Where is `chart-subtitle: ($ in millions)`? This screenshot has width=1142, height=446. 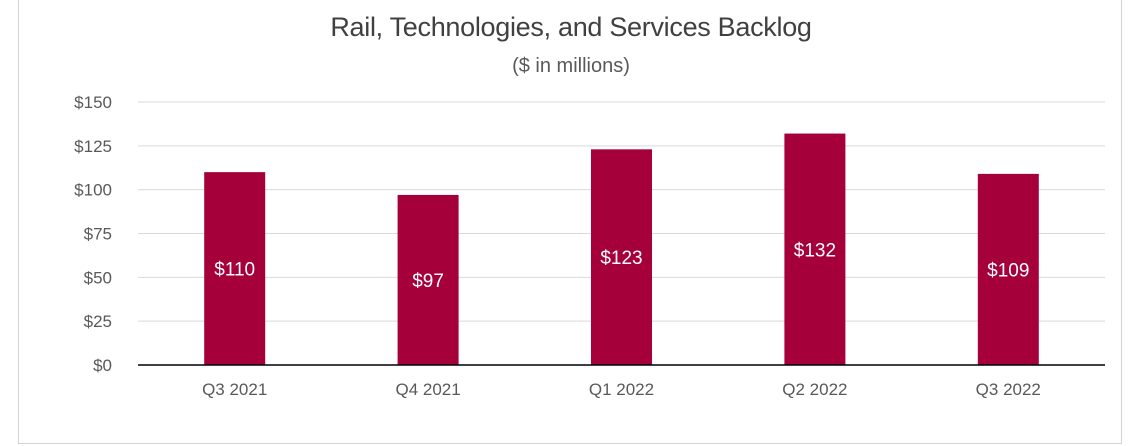 chart-subtitle: ($ in millions) is located at coordinates (571, 66).